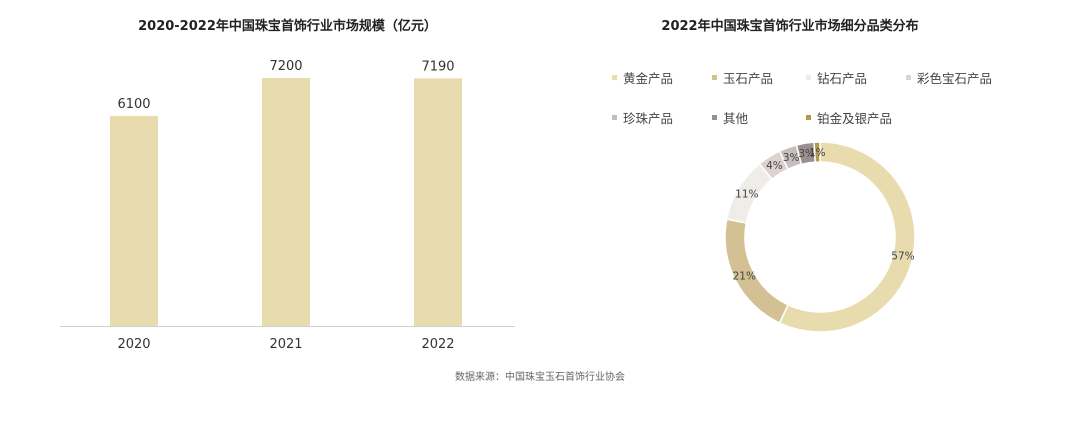  What do you see at coordinates (287, 26) in the screenshot?
I see `bar-chart-title: 2020-2022年中国珠宝首饰行业市场规模（亿元）` at bounding box center [287, 26].